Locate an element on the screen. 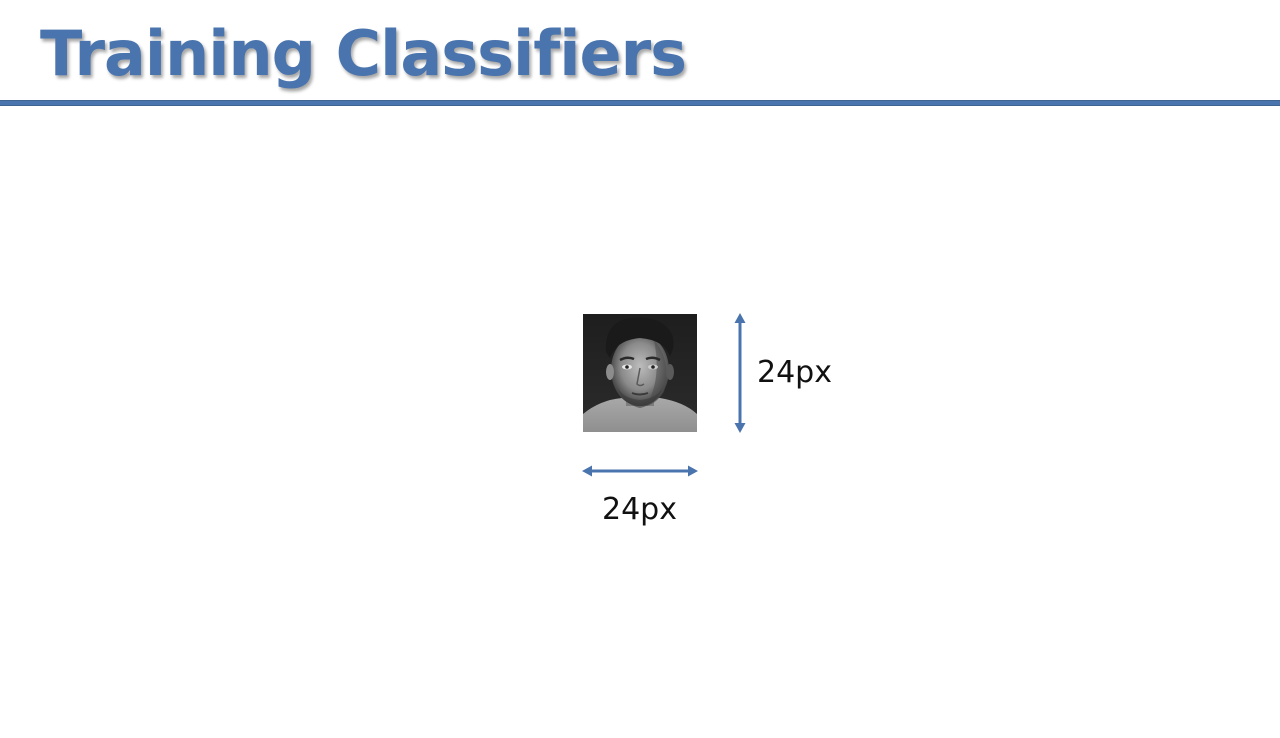 The height and width of the screenshot is (738, 1280). face-photo is located at coordinates (640, 373).